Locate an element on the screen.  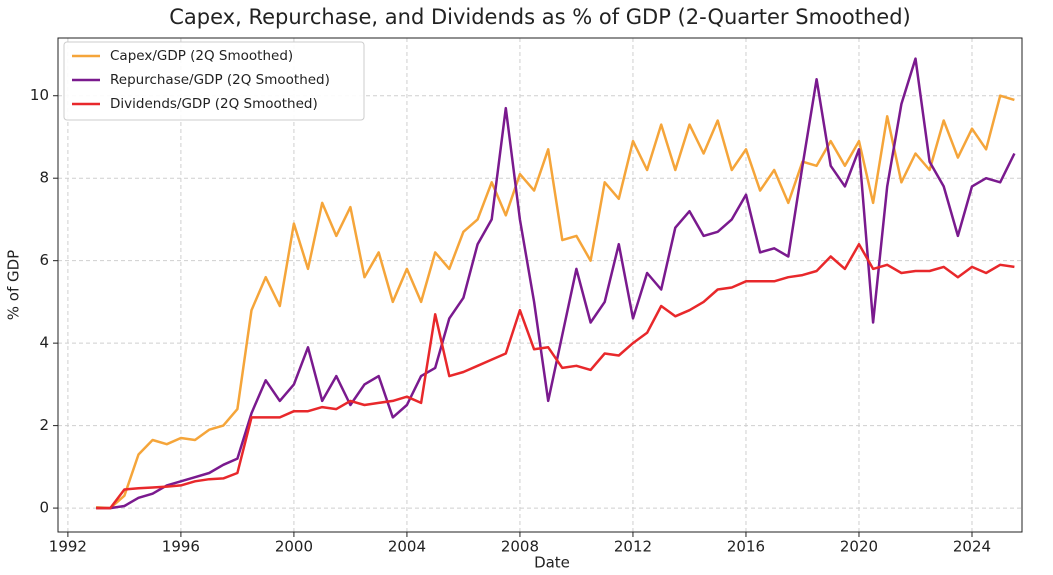
legend-label: Repurchase/GDP (2Q Smoothed) is located at coordinates (220, 80).